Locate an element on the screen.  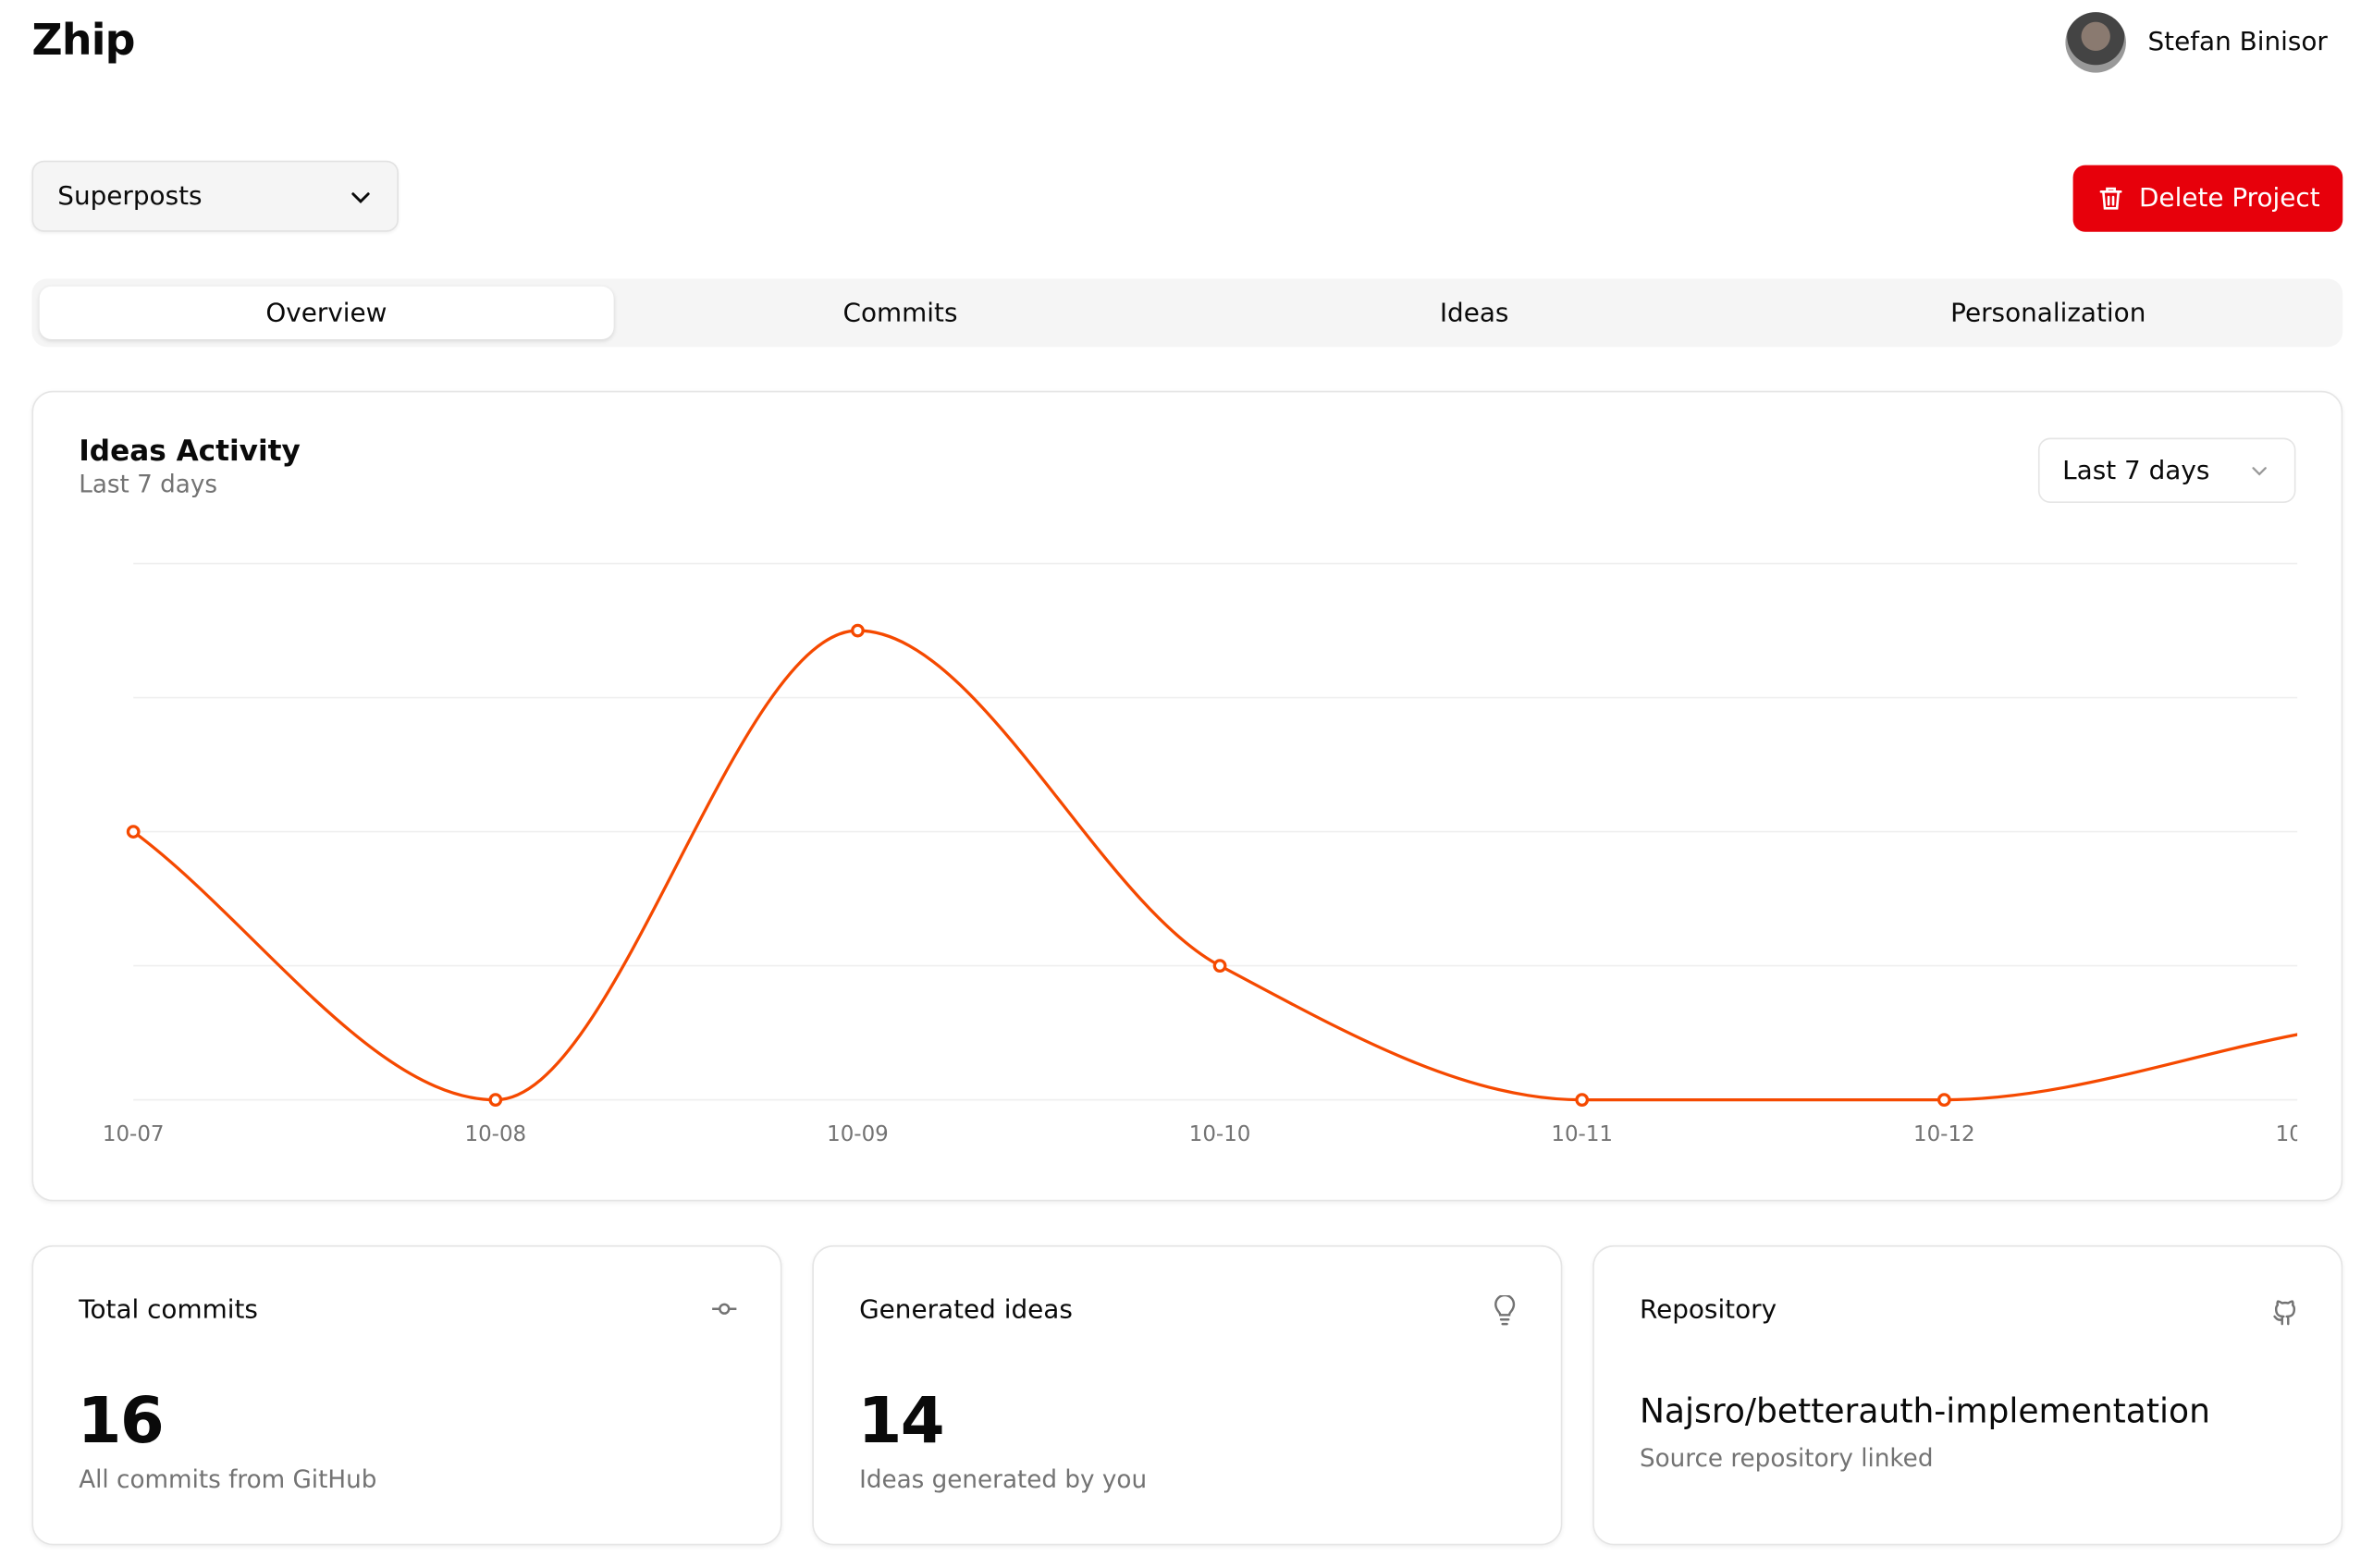
user-name: Stefan Binisor is located at coordinates (2237, 43).